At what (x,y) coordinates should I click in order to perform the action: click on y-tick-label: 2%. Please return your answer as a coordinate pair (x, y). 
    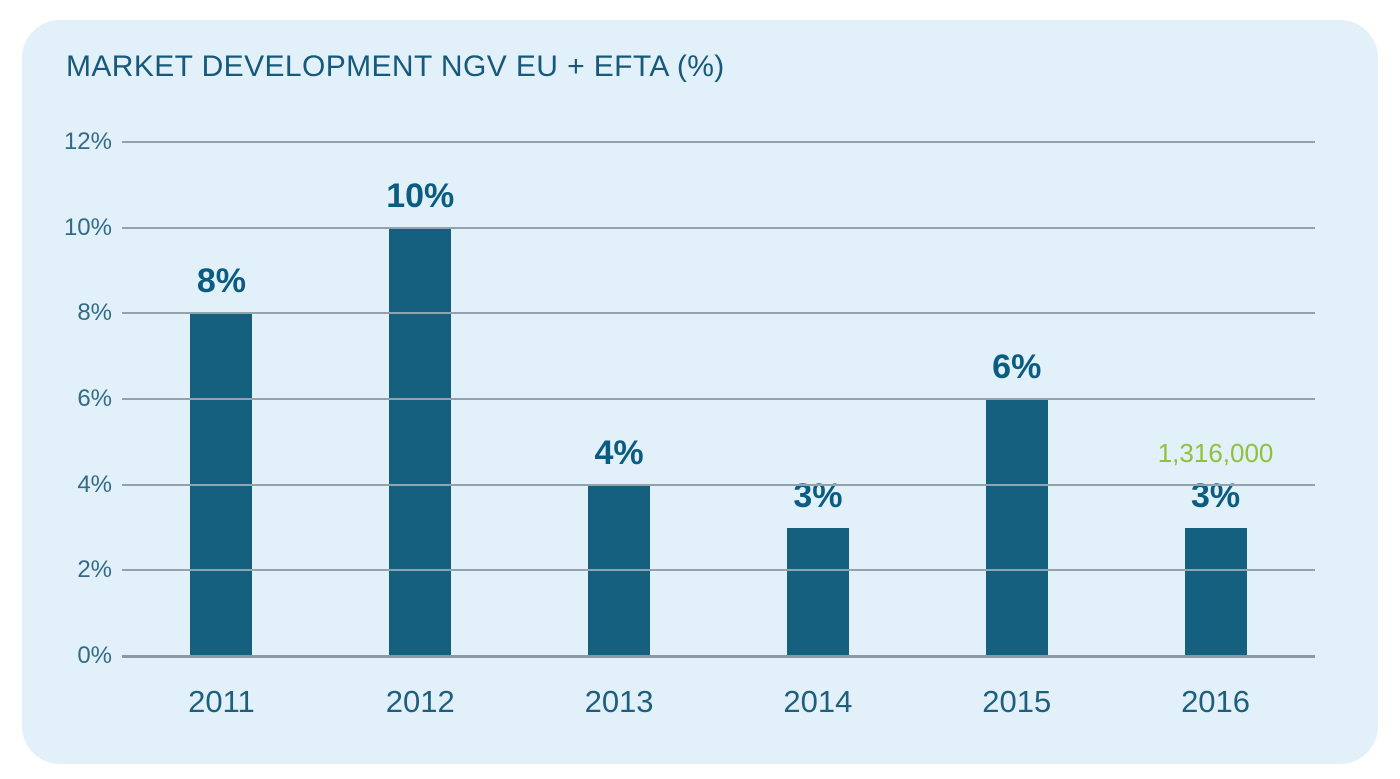
    Looking at the image, I should click on (94, 570).